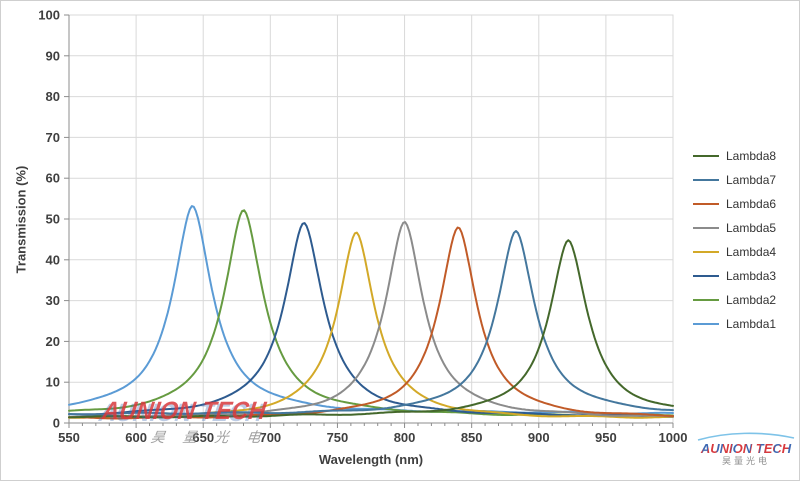  I want to click on legend-item-lambda5: Lambda5, so click(734, 228).